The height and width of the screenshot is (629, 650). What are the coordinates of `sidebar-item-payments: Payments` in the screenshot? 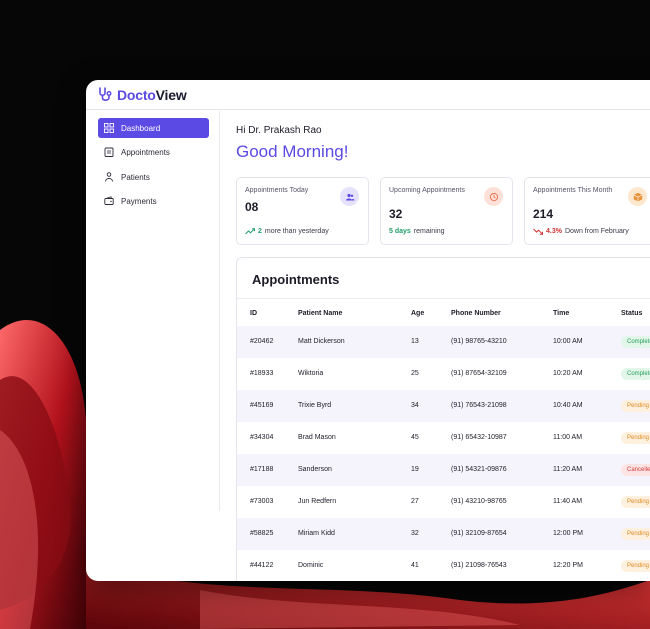 It's located at (153, 201).